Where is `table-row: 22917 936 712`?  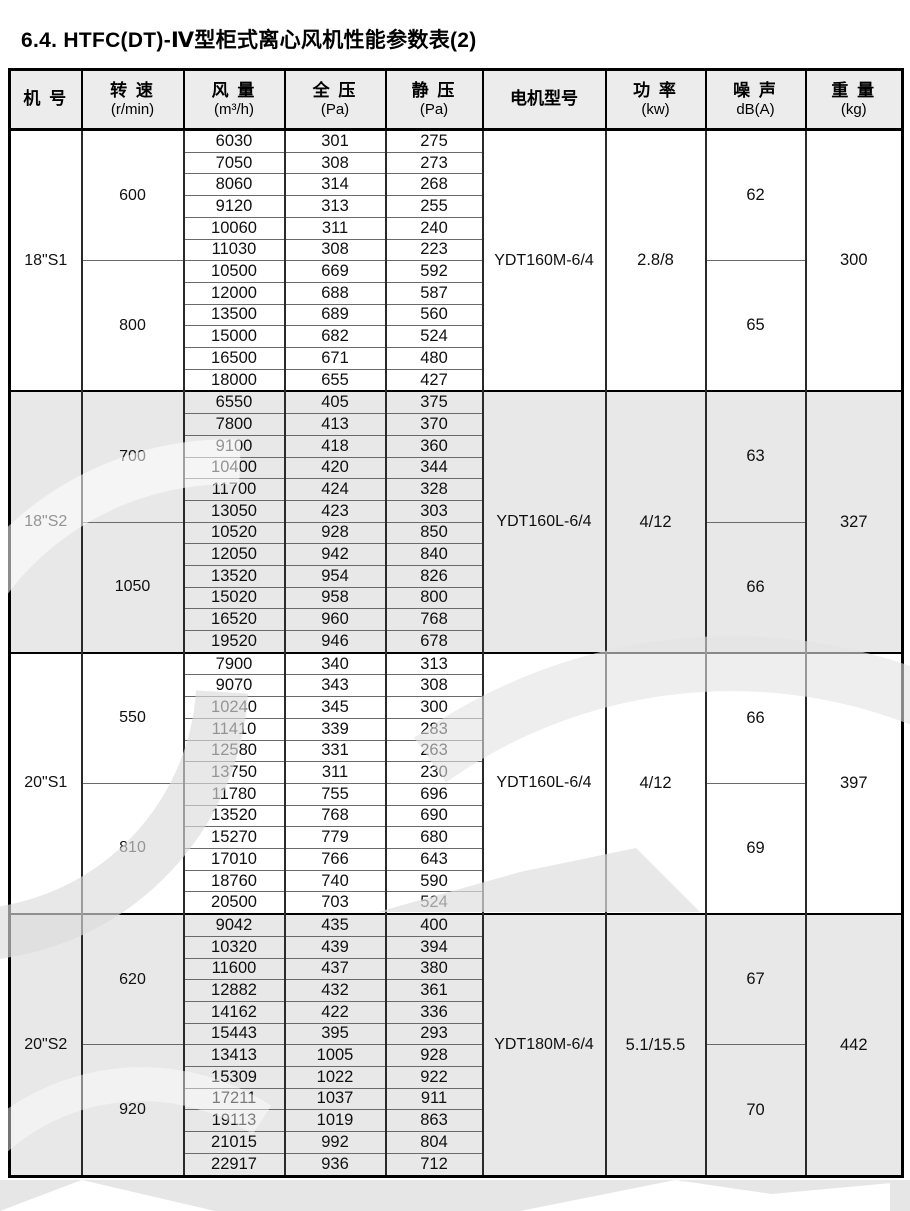 table-row: 22917 936 712 is located at coordinates (456, 1165).